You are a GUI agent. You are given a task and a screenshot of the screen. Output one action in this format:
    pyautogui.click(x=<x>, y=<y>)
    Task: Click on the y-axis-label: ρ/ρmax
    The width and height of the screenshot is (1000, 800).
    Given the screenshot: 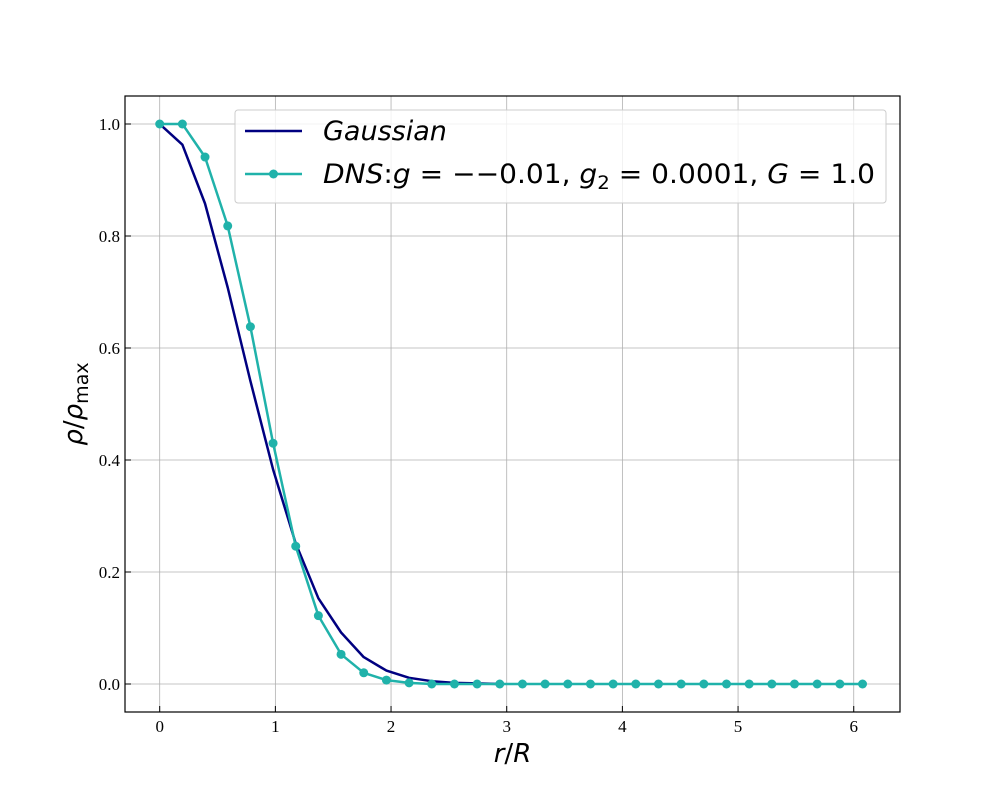 What is the action you would take?
    pyautogui.click(x=76, y=403)
    